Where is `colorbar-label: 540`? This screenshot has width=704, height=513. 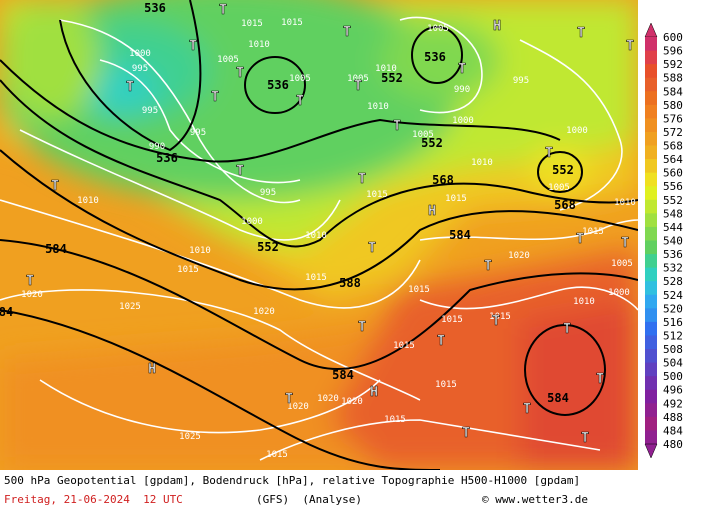
colorbar-label: 540 is located at coordinates (673, 241).